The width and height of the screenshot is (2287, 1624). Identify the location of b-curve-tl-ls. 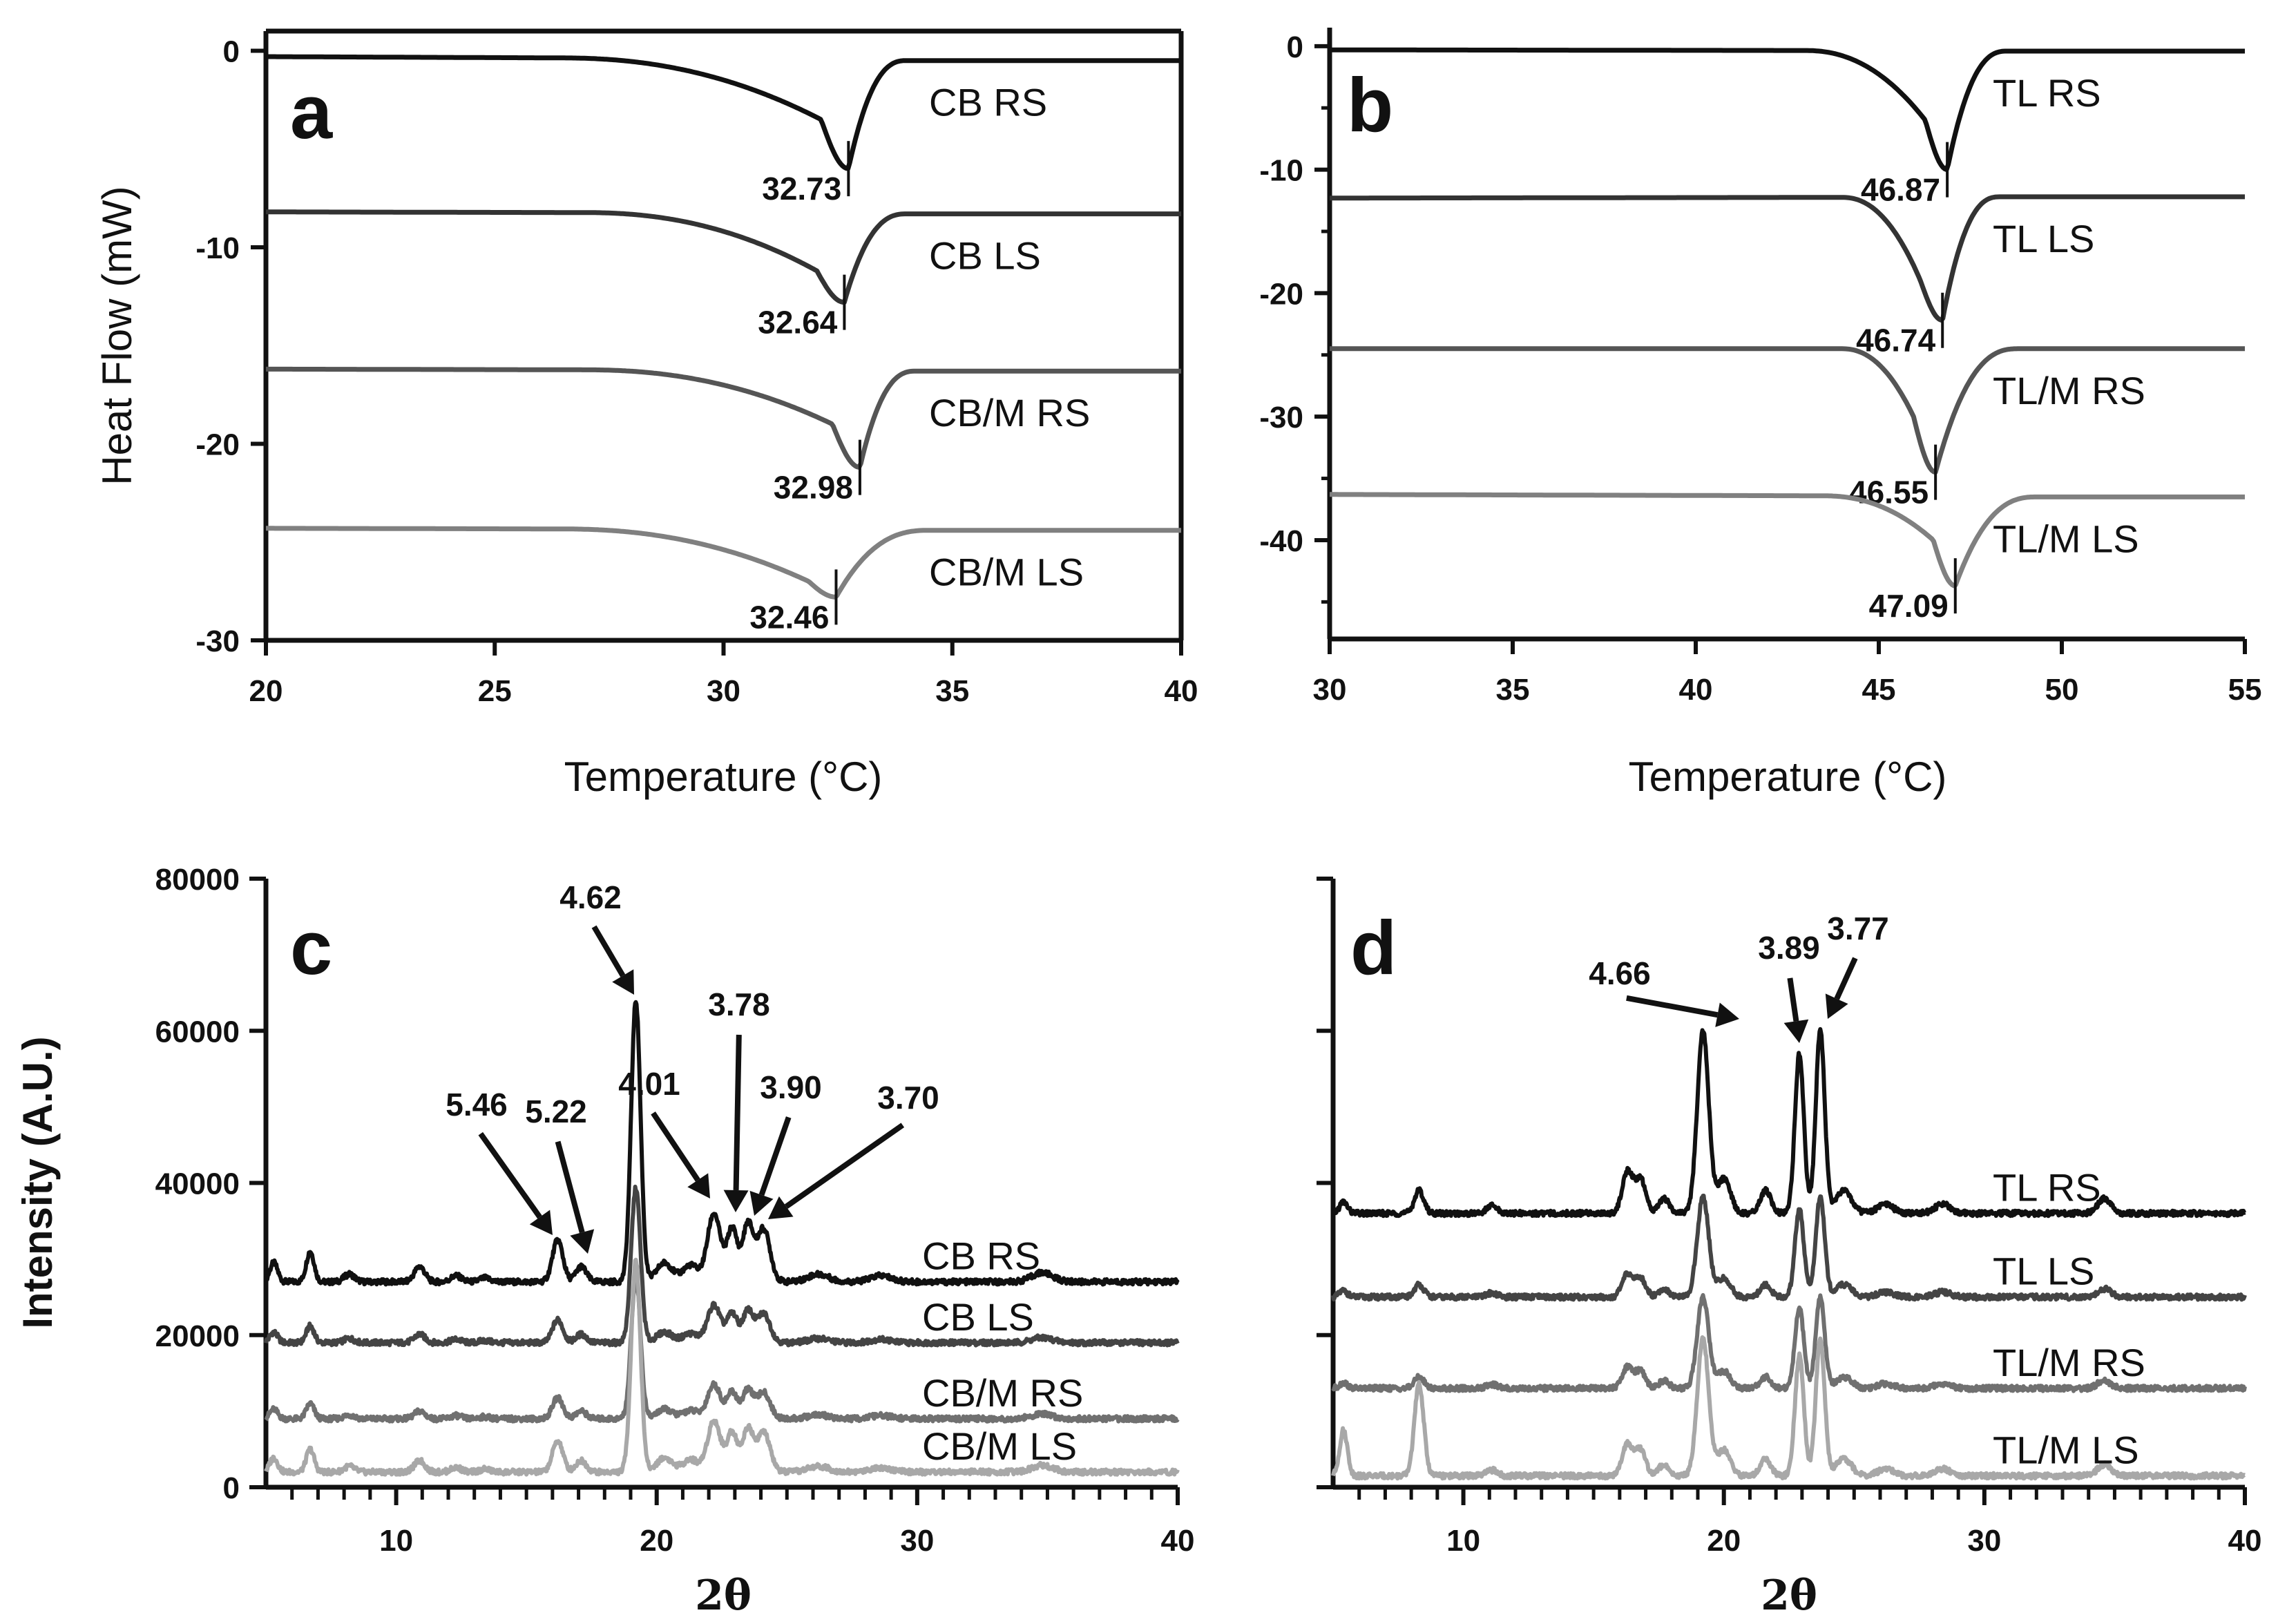
(1787, 258).